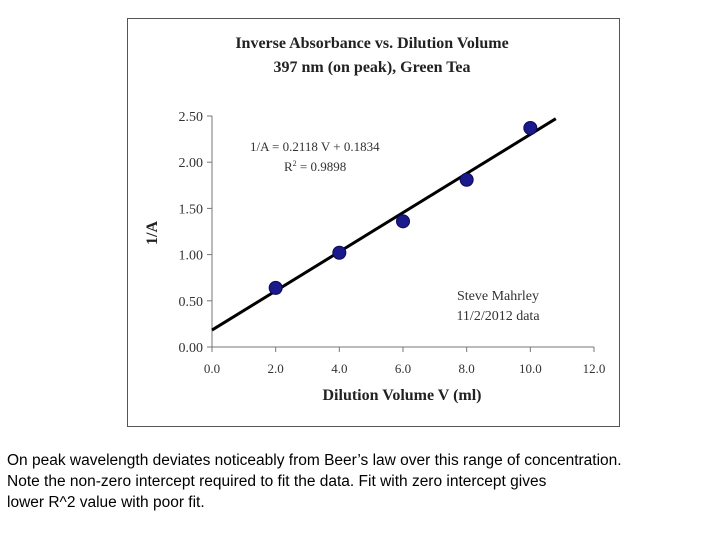 This screenshot has height=540, width=720. I want to click on y-tick-label: 2.00, so click(191, 163).